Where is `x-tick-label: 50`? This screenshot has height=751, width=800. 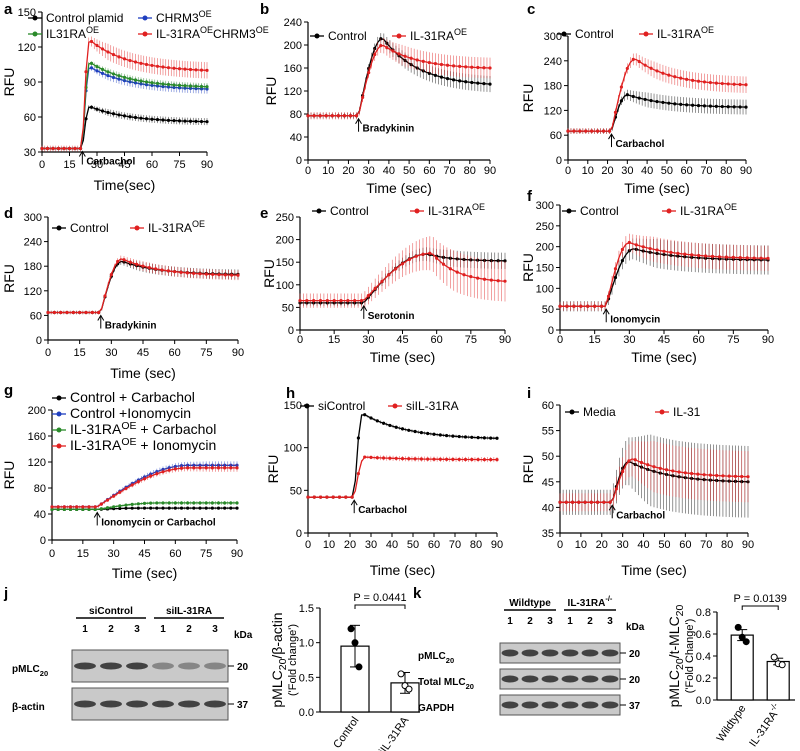
x-tick-label: 50 is located at coordinates (409, 171).